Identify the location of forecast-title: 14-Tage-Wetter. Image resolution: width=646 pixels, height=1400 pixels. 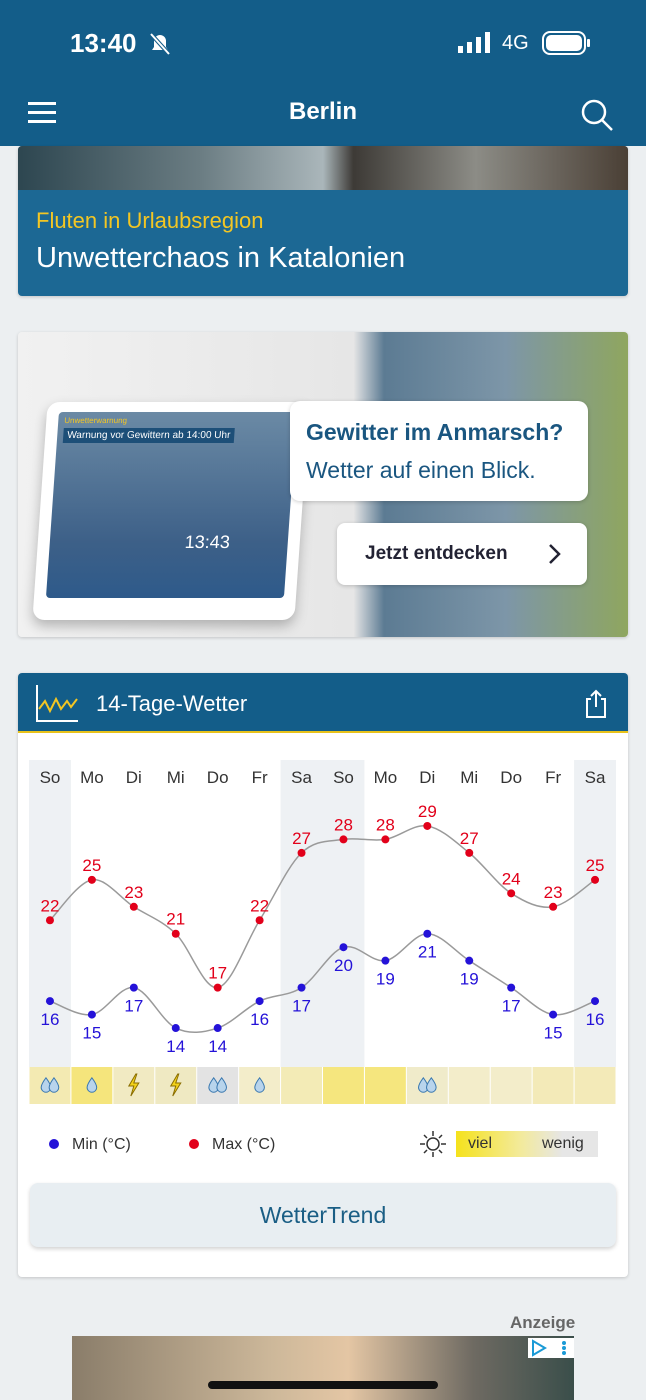
(172, 703).